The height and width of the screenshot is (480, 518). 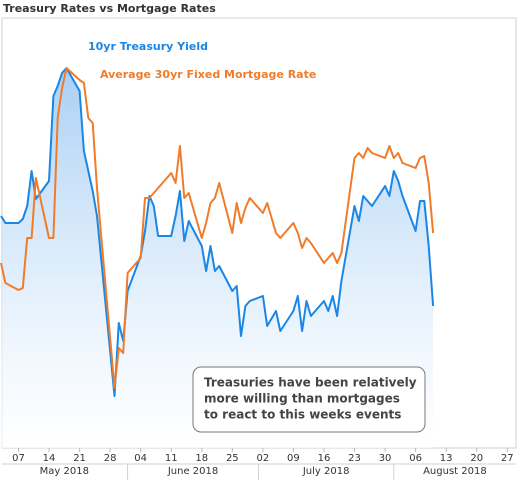 I want to click on x-tick-label: 11, so click(x=171, y=458).